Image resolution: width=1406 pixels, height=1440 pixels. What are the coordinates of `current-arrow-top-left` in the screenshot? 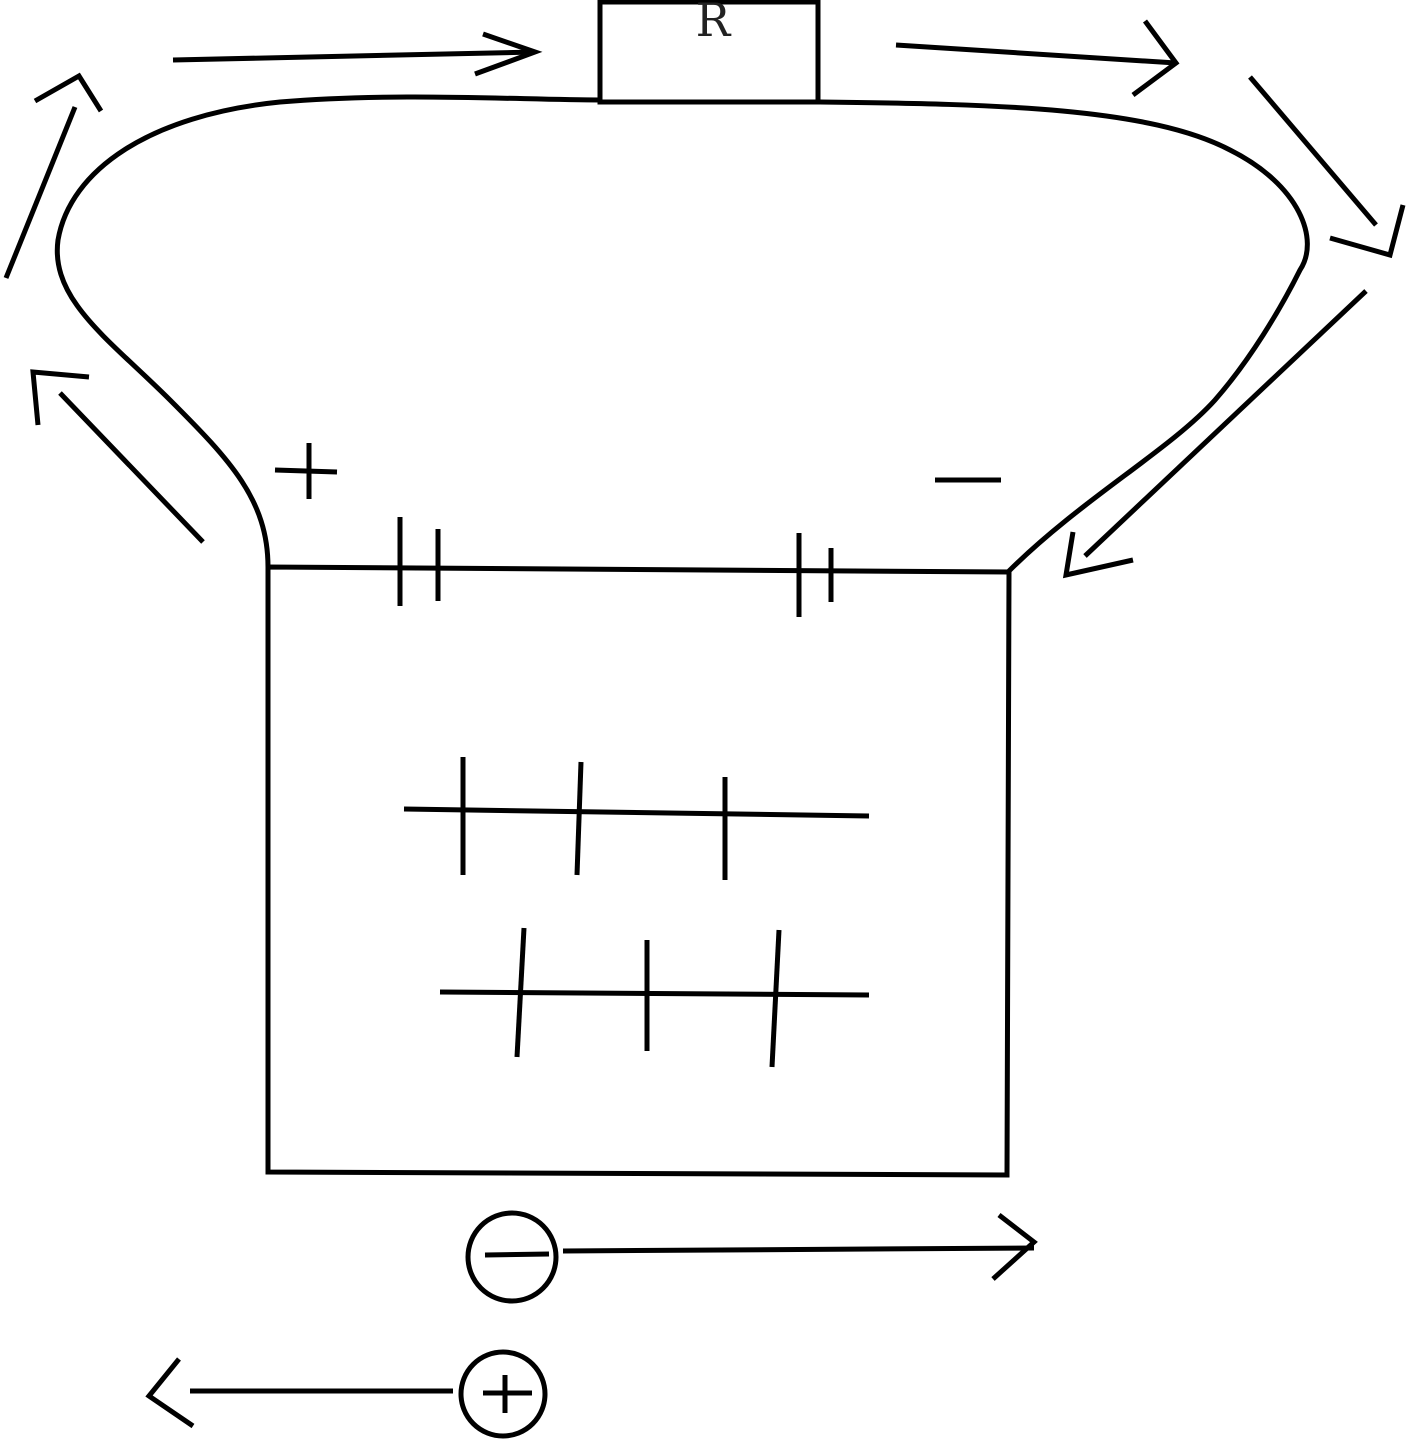 It's located at (357, 54).